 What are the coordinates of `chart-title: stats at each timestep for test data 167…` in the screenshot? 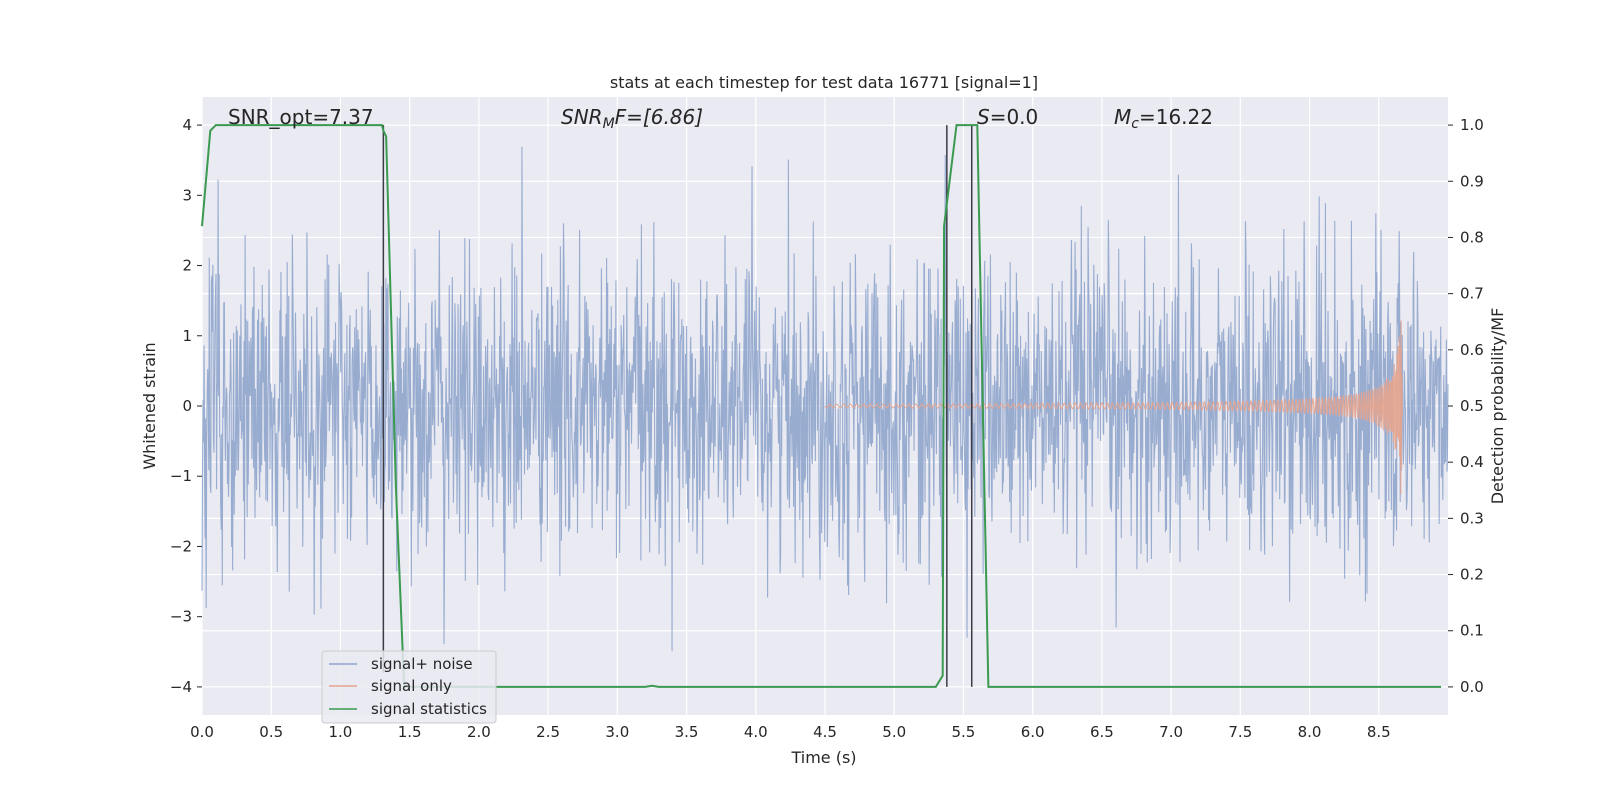 It's located at (824, 82).